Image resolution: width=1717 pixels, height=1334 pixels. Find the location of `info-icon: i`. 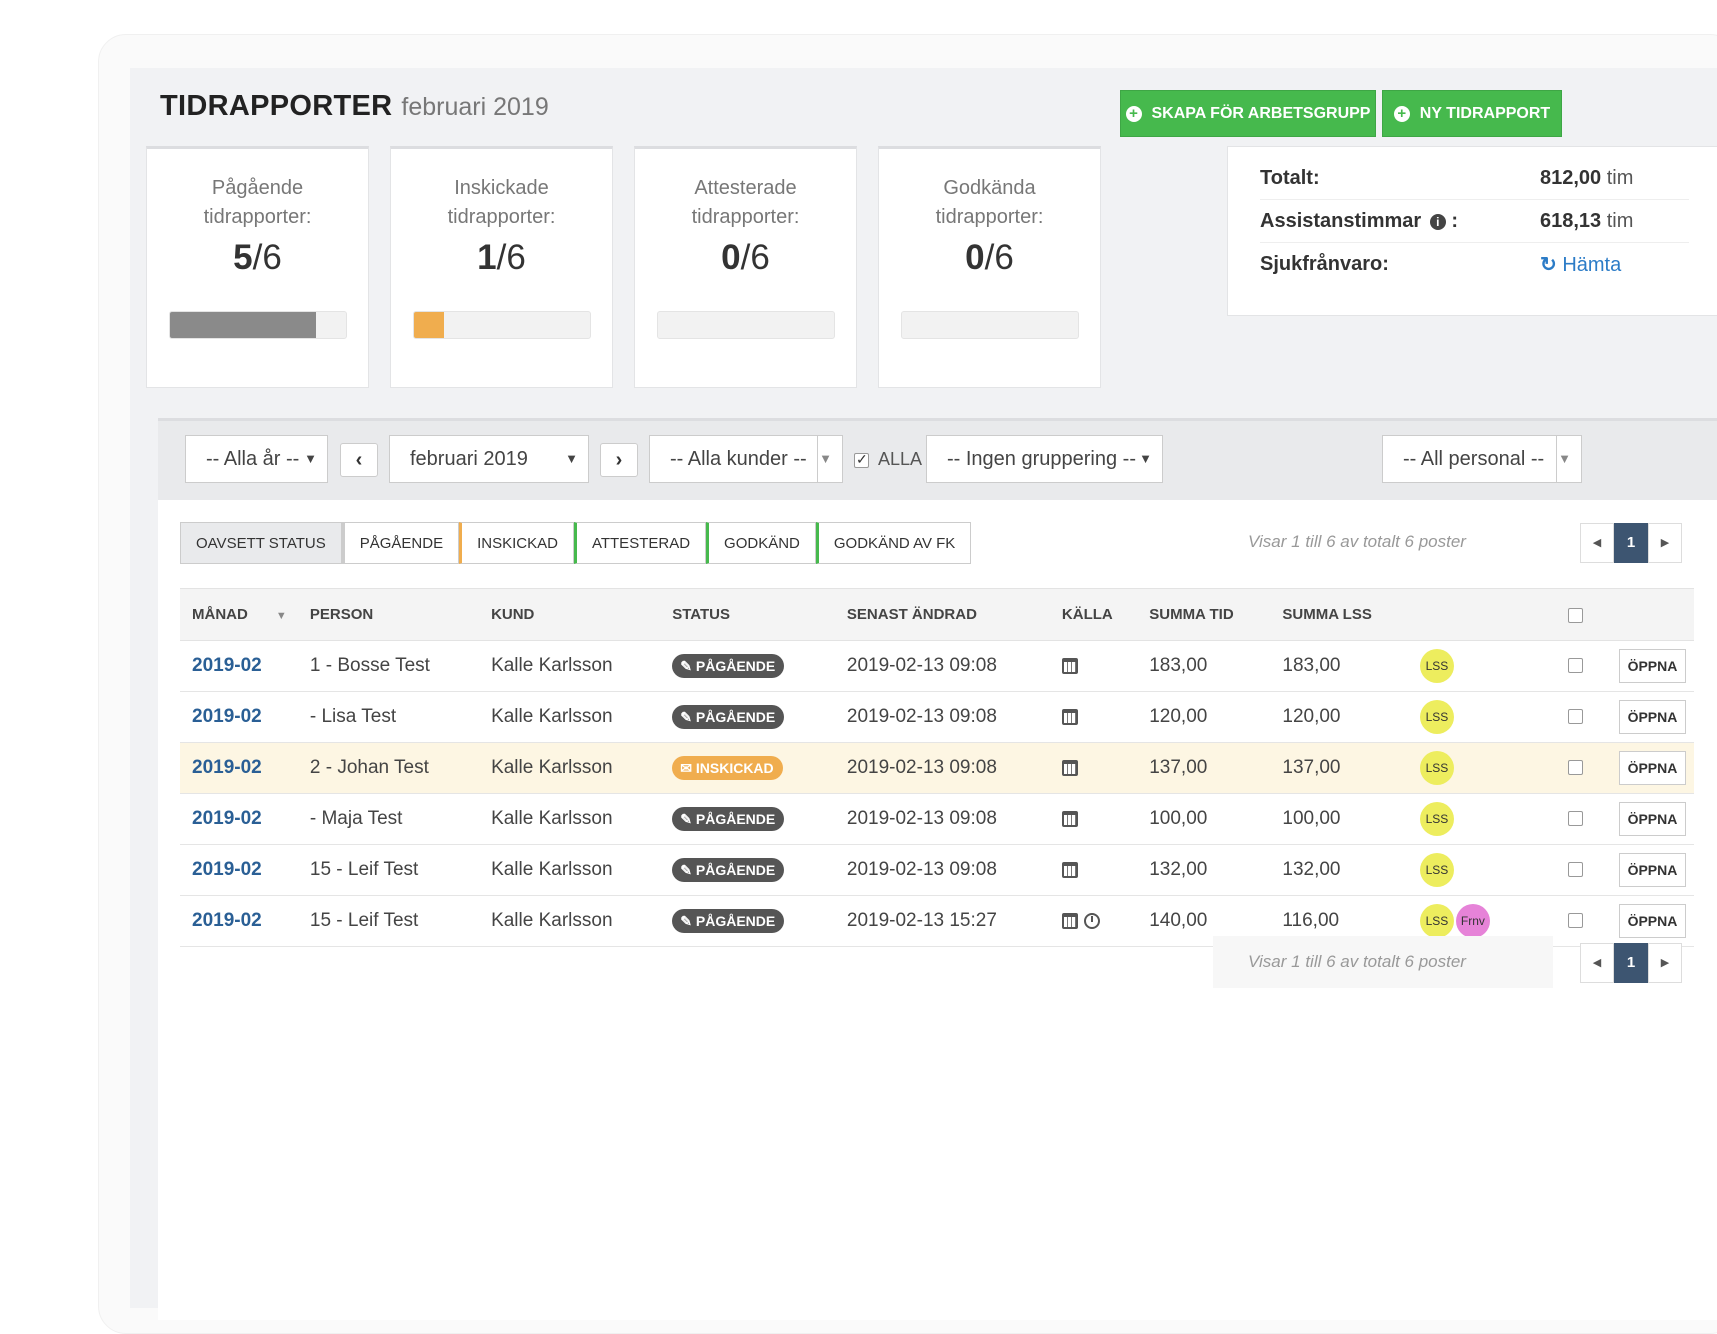

info-icon: i is located at coordinates (1437, 221).